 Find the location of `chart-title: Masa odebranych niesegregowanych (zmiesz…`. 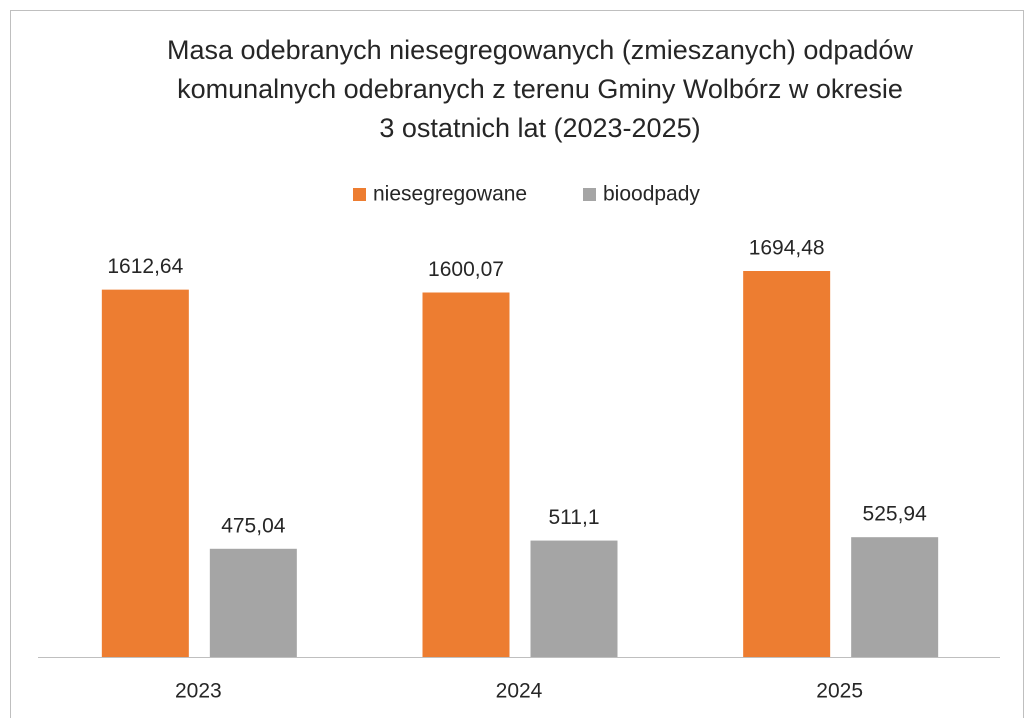

chart-title: Masa odebranych niesegregowanych (zmiesz… is located at coordinates (540, 50).